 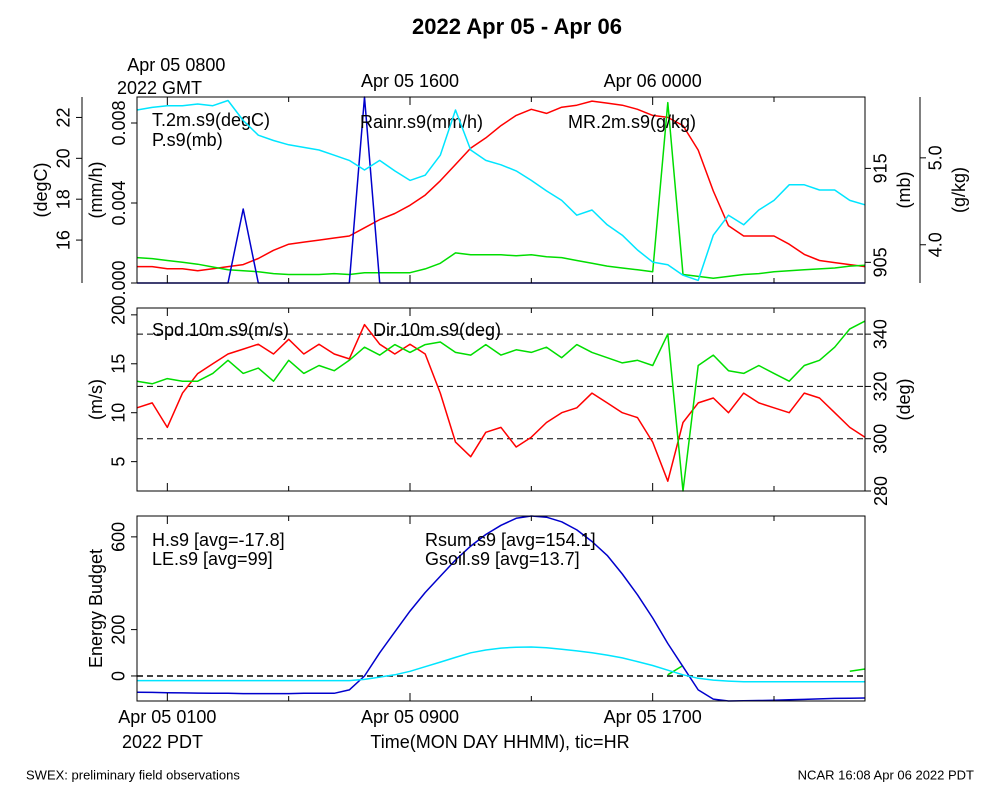 I want to click on top-year-label: 2022 GMT, so click(x=159, y=88).